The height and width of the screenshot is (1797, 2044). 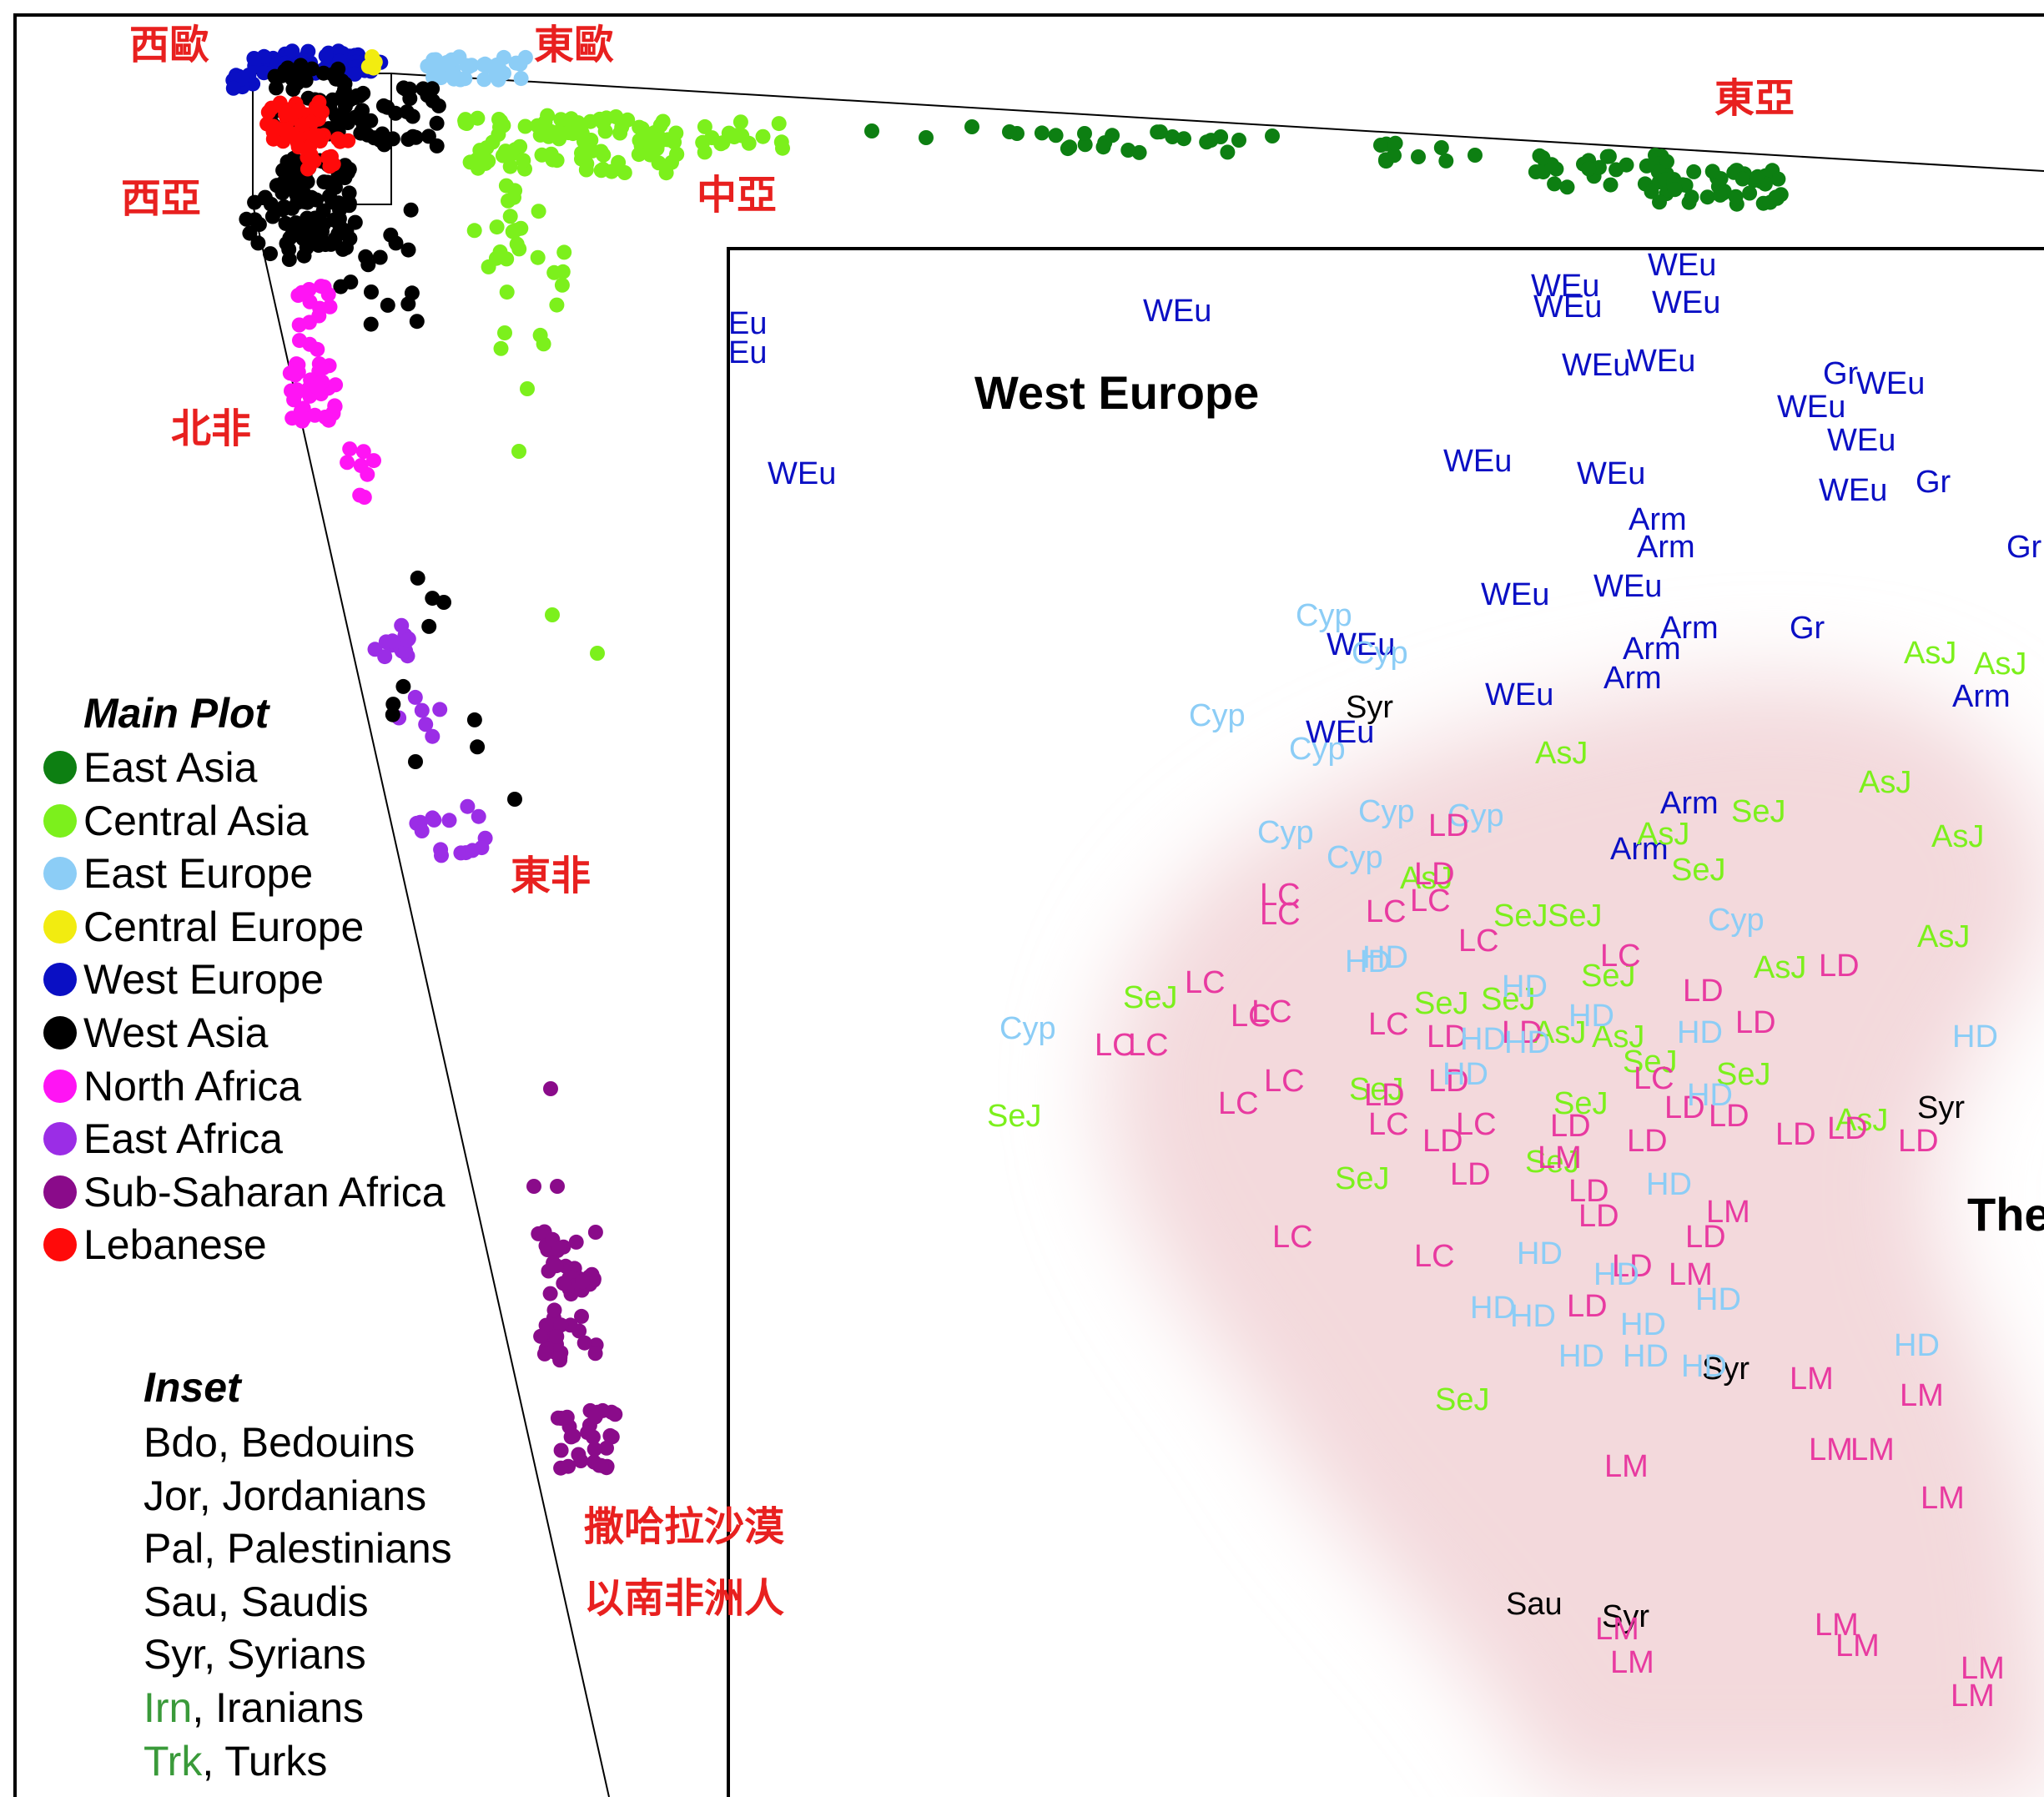 I want to click on region-label-east-africa: 東非, so click(x=551, y=876).